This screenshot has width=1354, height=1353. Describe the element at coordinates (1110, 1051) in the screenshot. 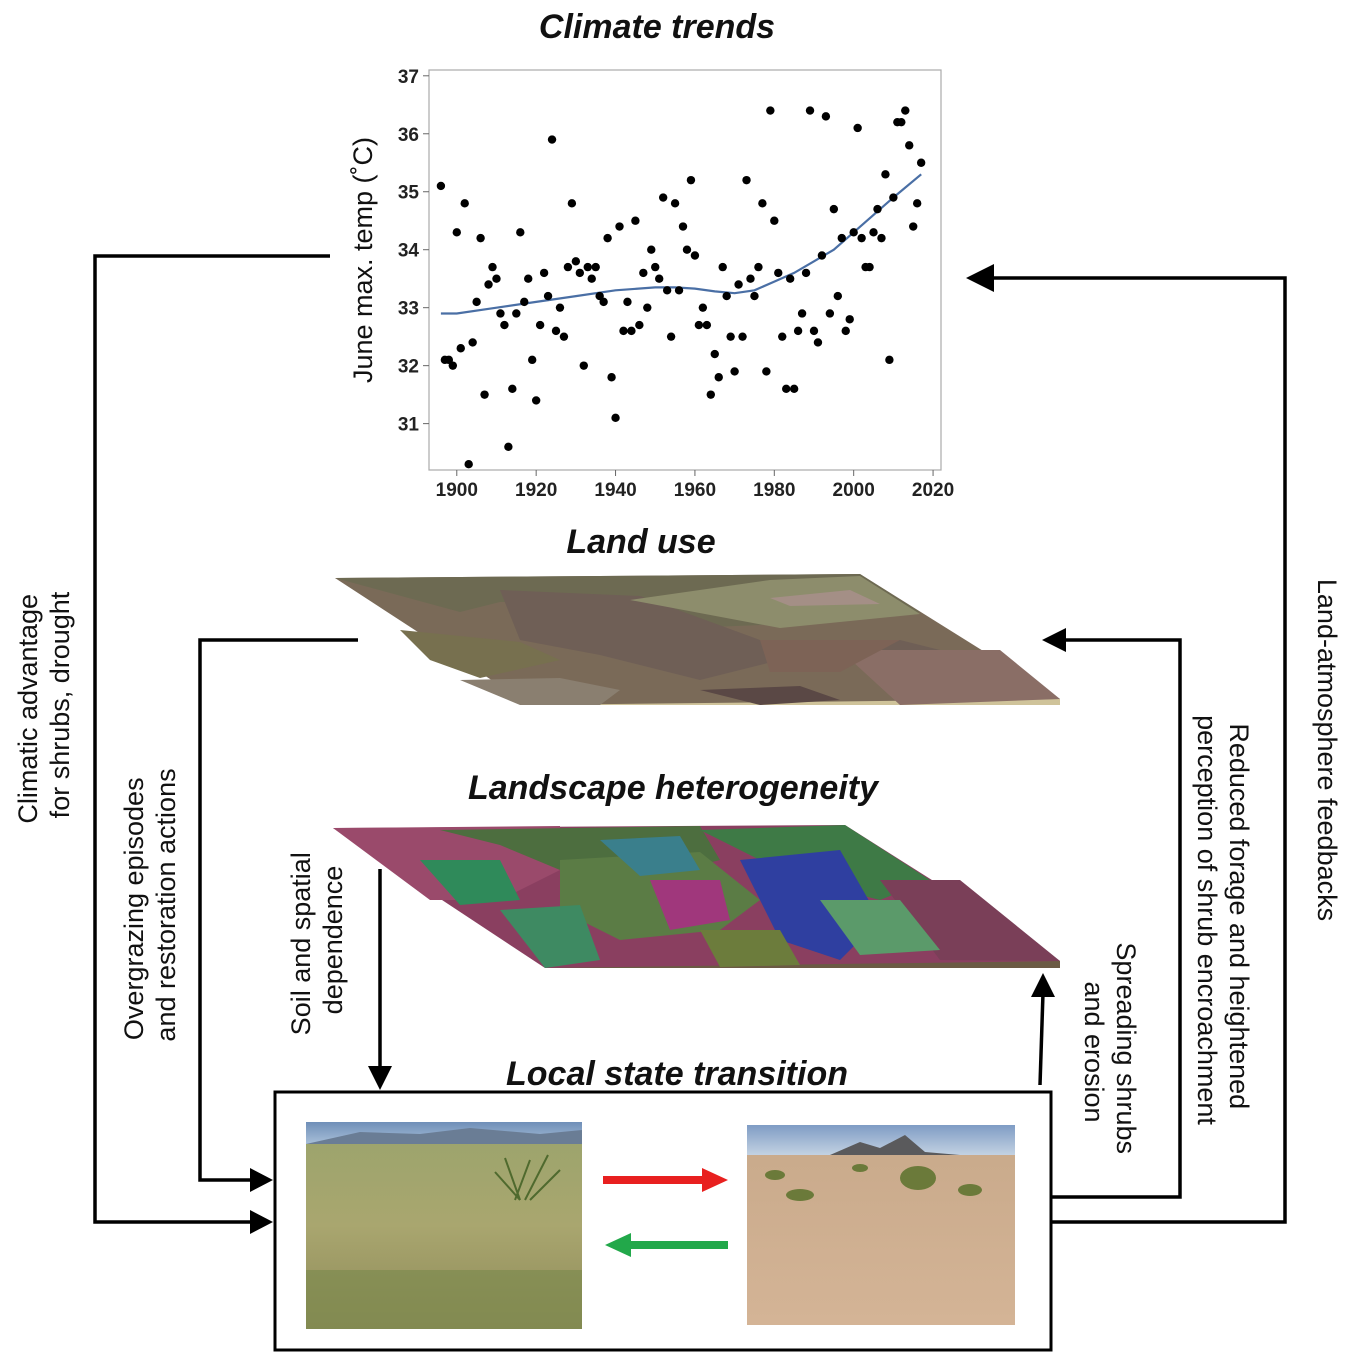

I see `spreading-shrubs-label: Spreading shrubs and erosion` at that location.